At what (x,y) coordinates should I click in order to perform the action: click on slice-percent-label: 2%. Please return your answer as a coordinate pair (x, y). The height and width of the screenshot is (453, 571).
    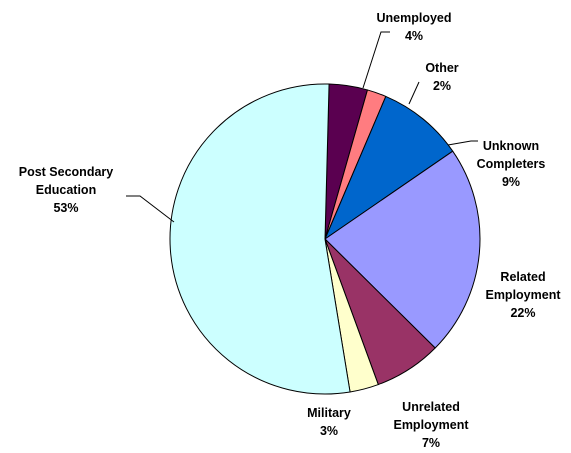
    Looking at the image, I should click on (442, 86).